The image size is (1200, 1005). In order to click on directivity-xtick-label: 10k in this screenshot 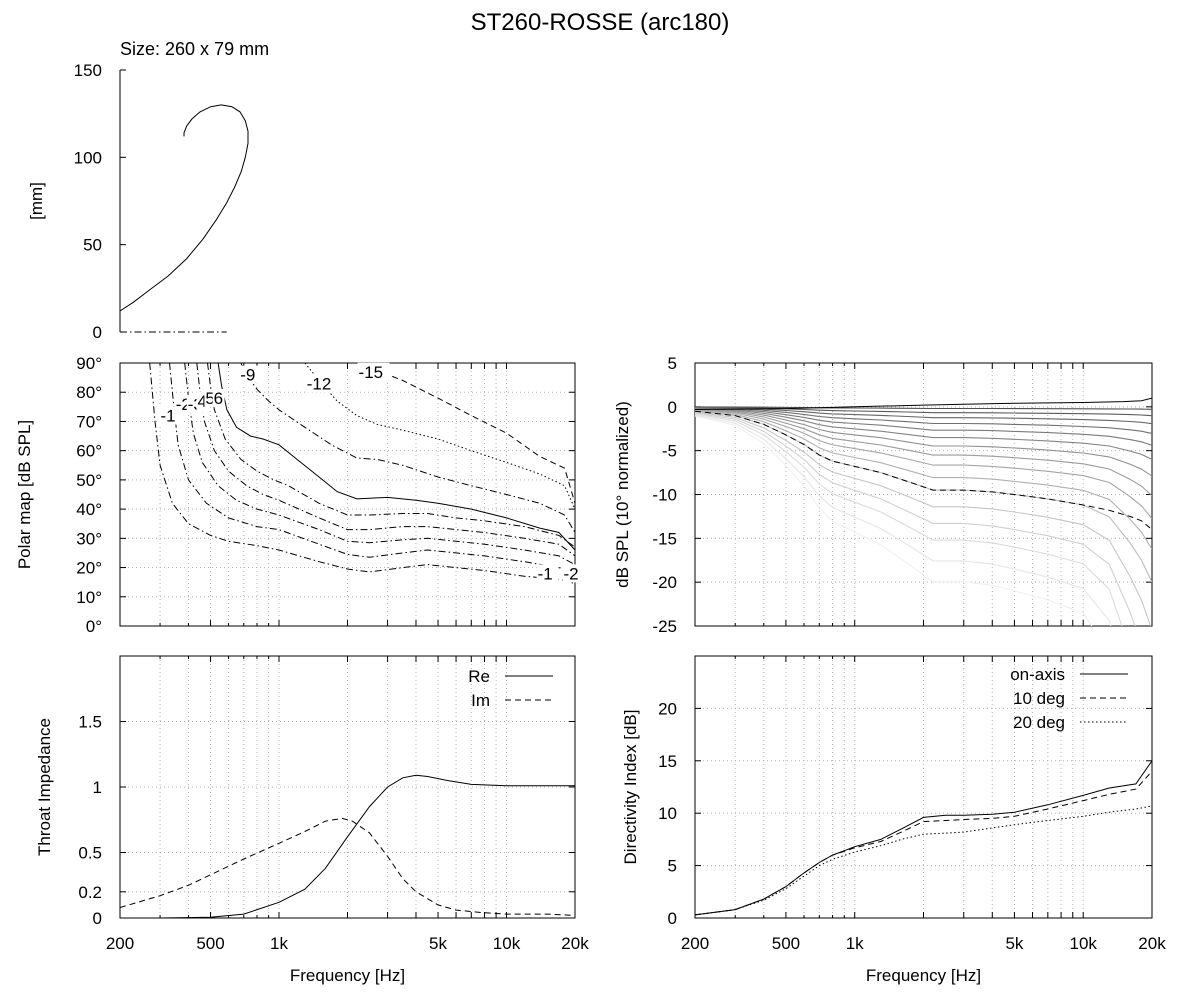, I will do `click(1084, 943)`.